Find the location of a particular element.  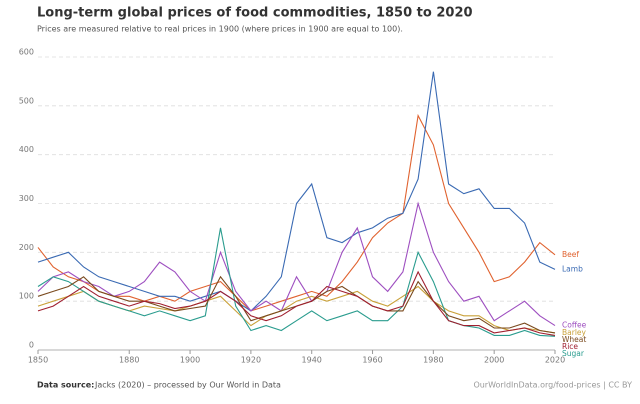

y-tick-label: 600 is located at coordinates (26, 52).